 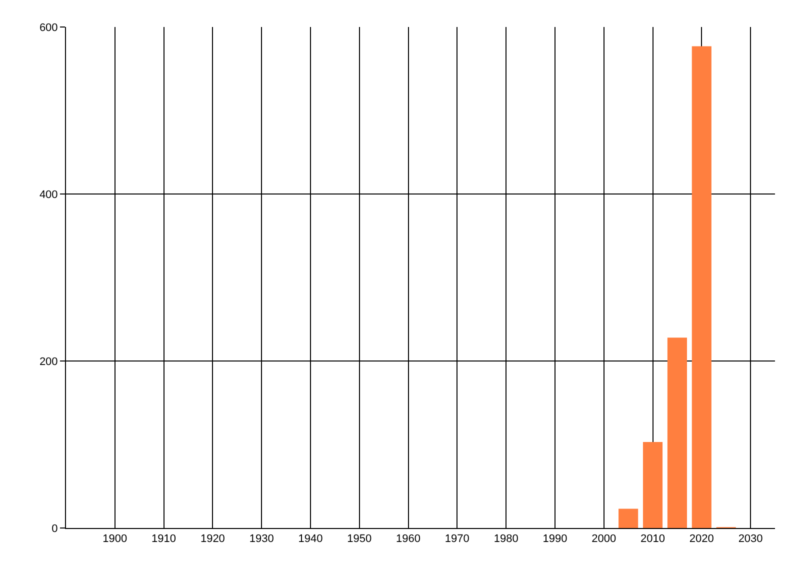 What do you see at coordinates (359, 539) in the screenshot?
I see `x-tick-label: 1950` at bounding box center [359, 539].